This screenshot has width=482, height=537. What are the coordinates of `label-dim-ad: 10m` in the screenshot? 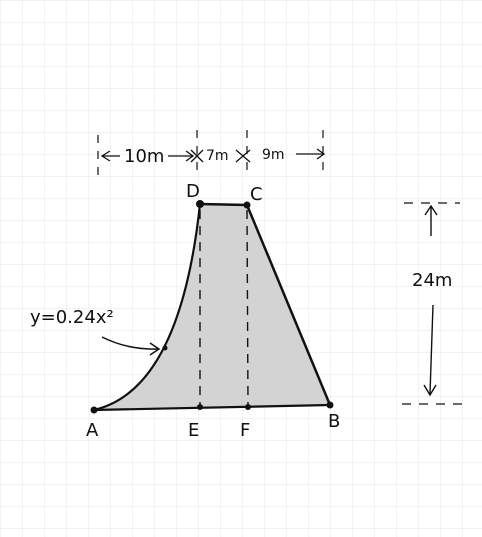 It's located at (144, 156).